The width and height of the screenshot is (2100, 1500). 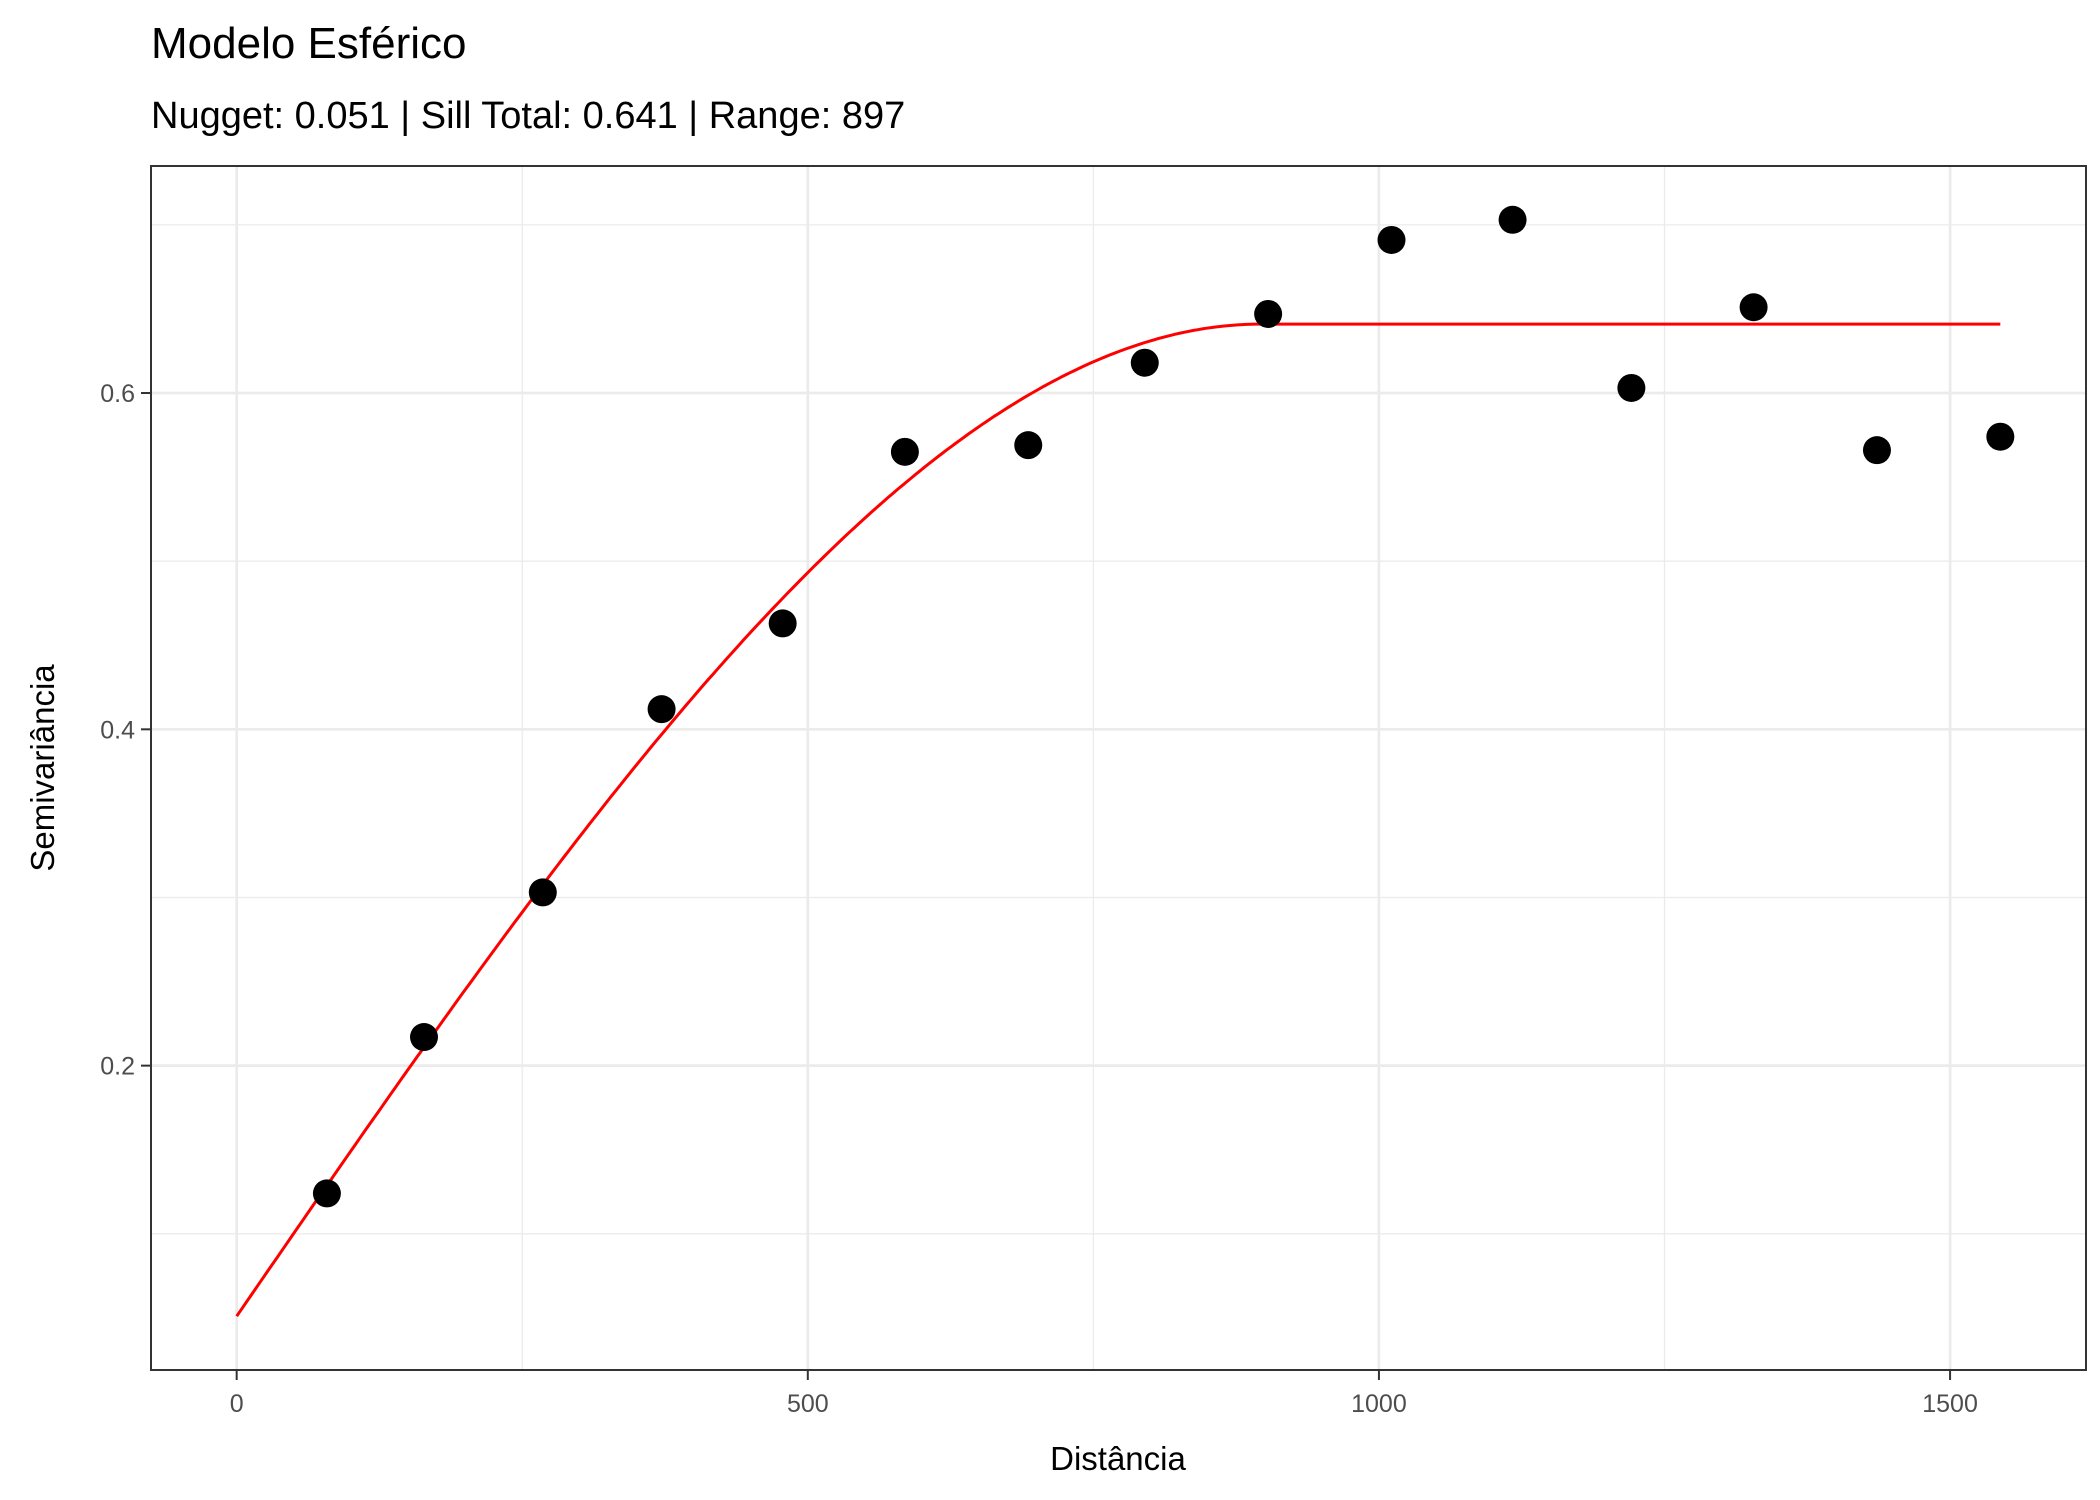 What do you see at coordinates (117, 394) in the screenshot?
I see `y-tick-label: 0.6` at bounding box center [117, 394].